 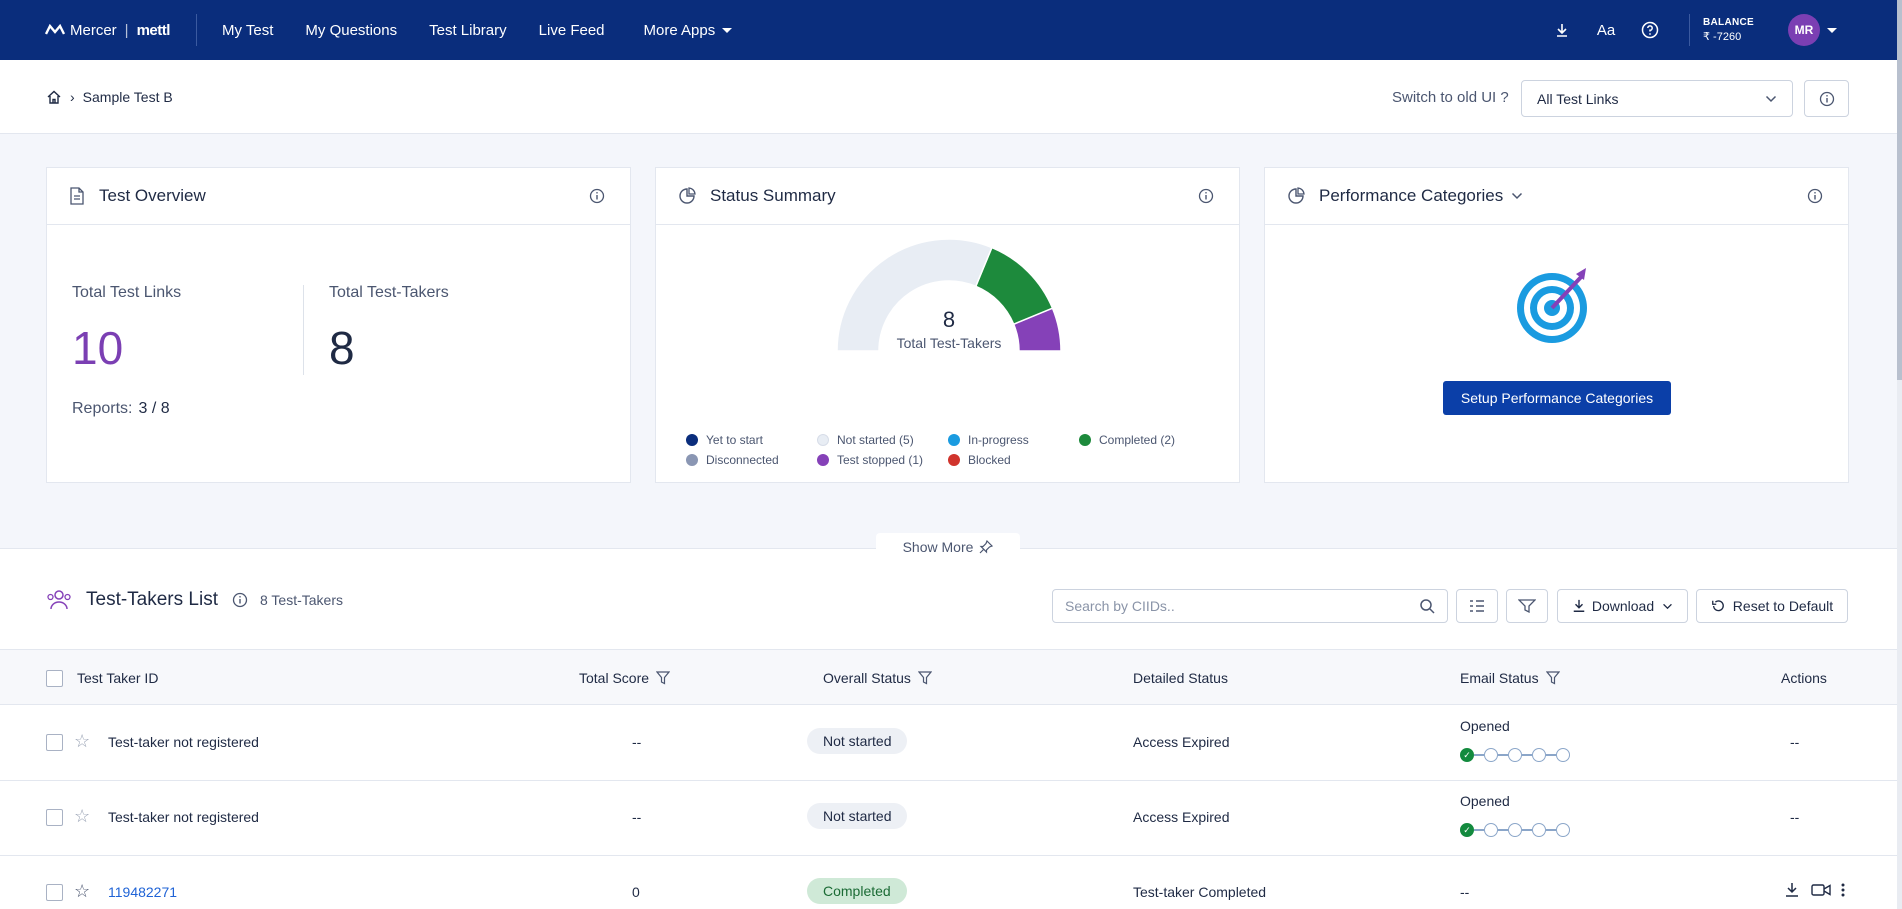 I want to click on row-email-status: Opened, so click(x=1485, y=801).